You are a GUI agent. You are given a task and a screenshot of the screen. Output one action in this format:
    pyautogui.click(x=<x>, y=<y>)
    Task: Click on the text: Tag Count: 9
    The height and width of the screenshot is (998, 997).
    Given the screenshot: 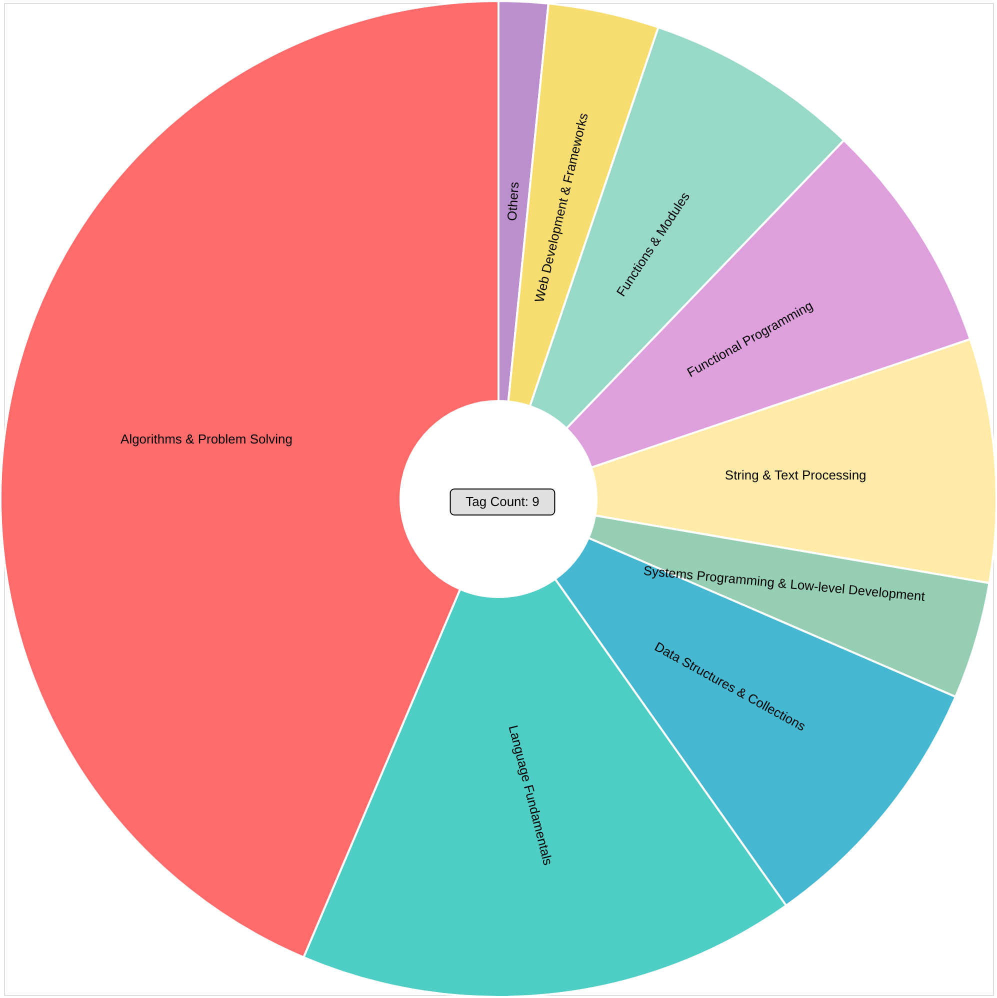 What is the action you would take?
    pyautogui.click(x=503, y=501)
    